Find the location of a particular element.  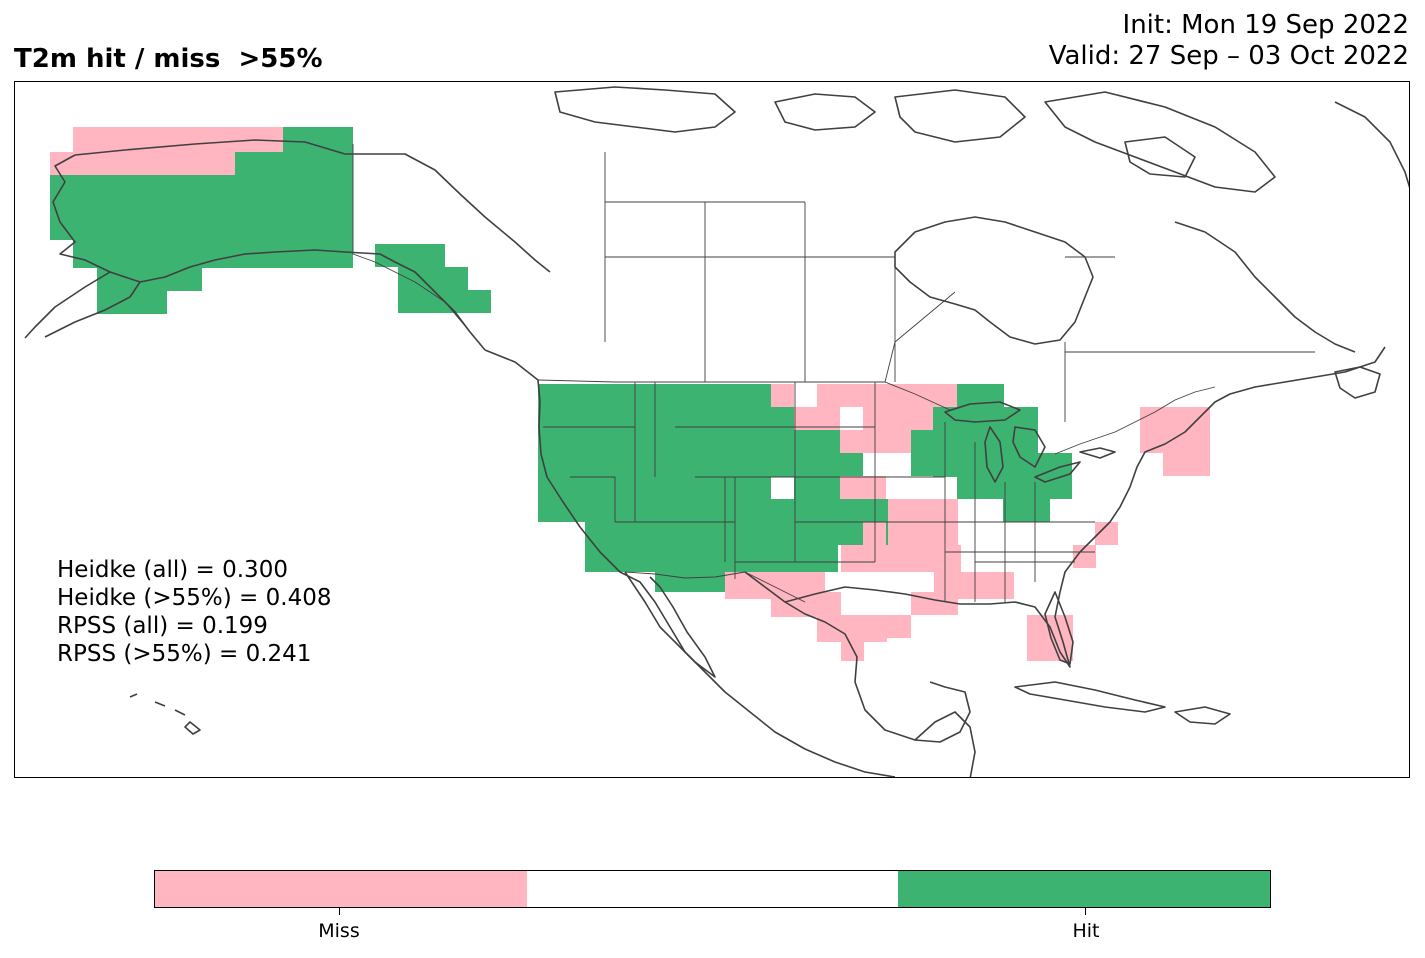

coastline-atlantic is located at coordinates (1222, 469).